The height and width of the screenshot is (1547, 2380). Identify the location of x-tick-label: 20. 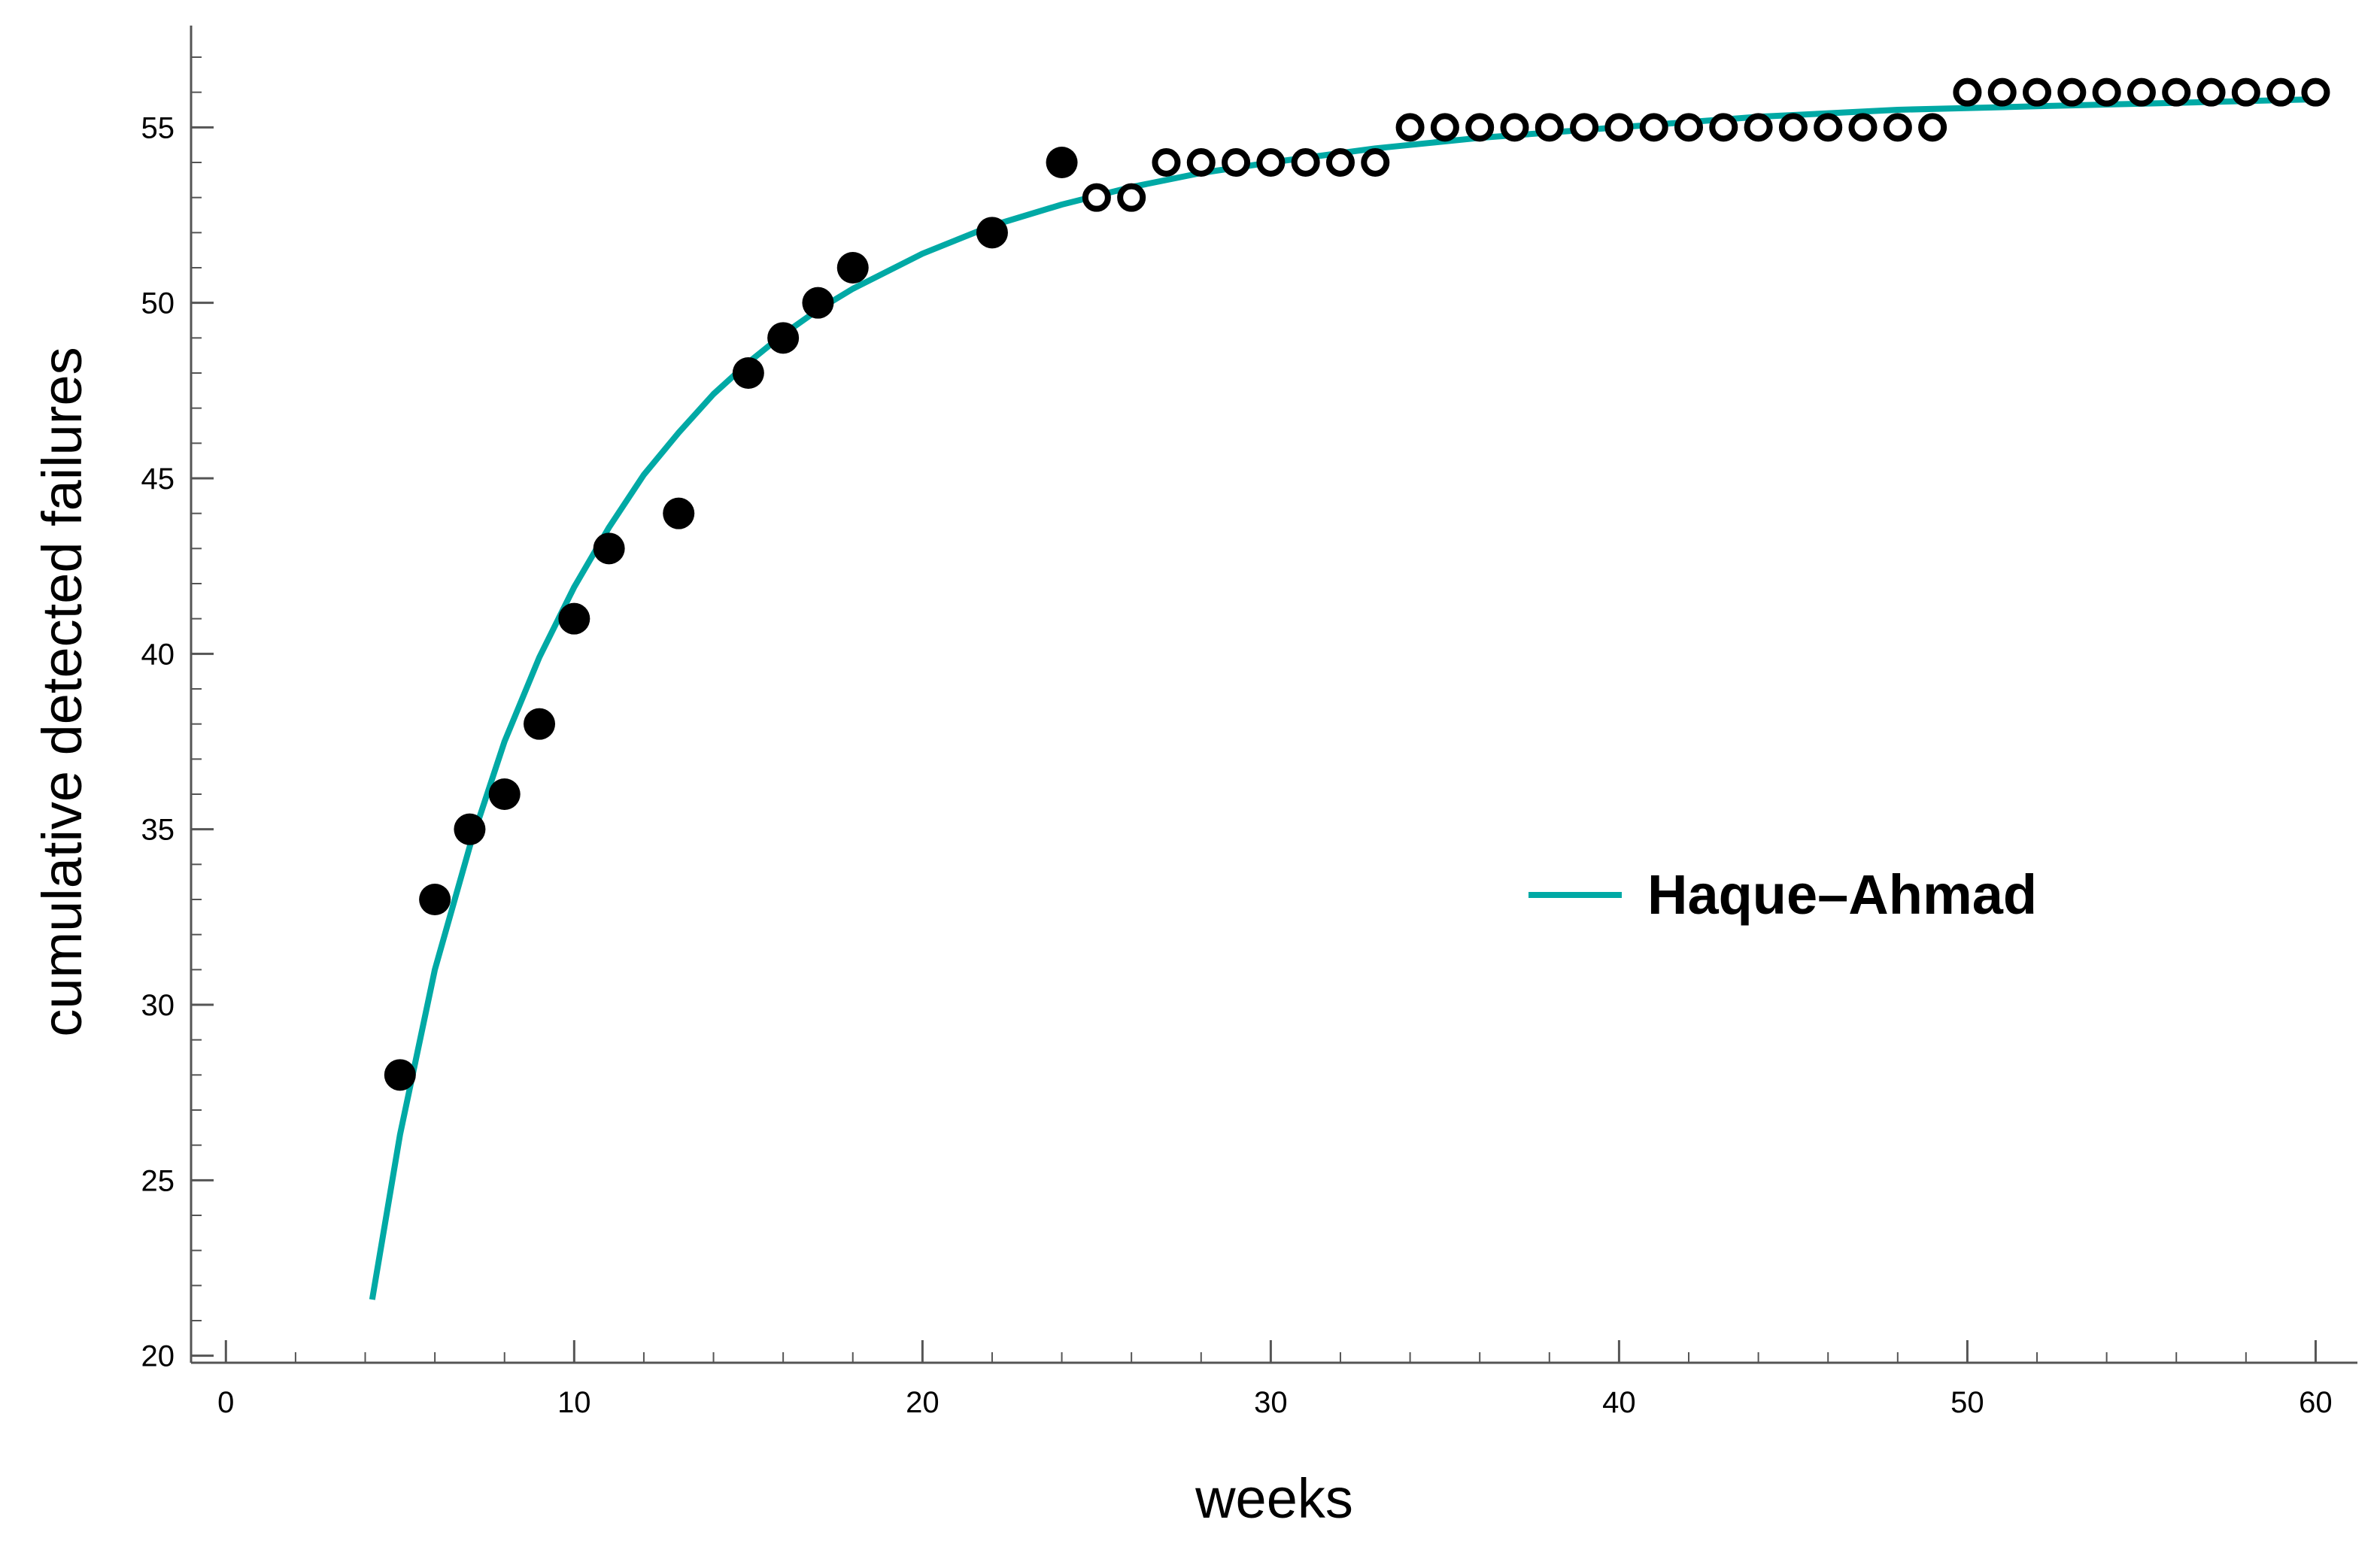
(923, 1402).